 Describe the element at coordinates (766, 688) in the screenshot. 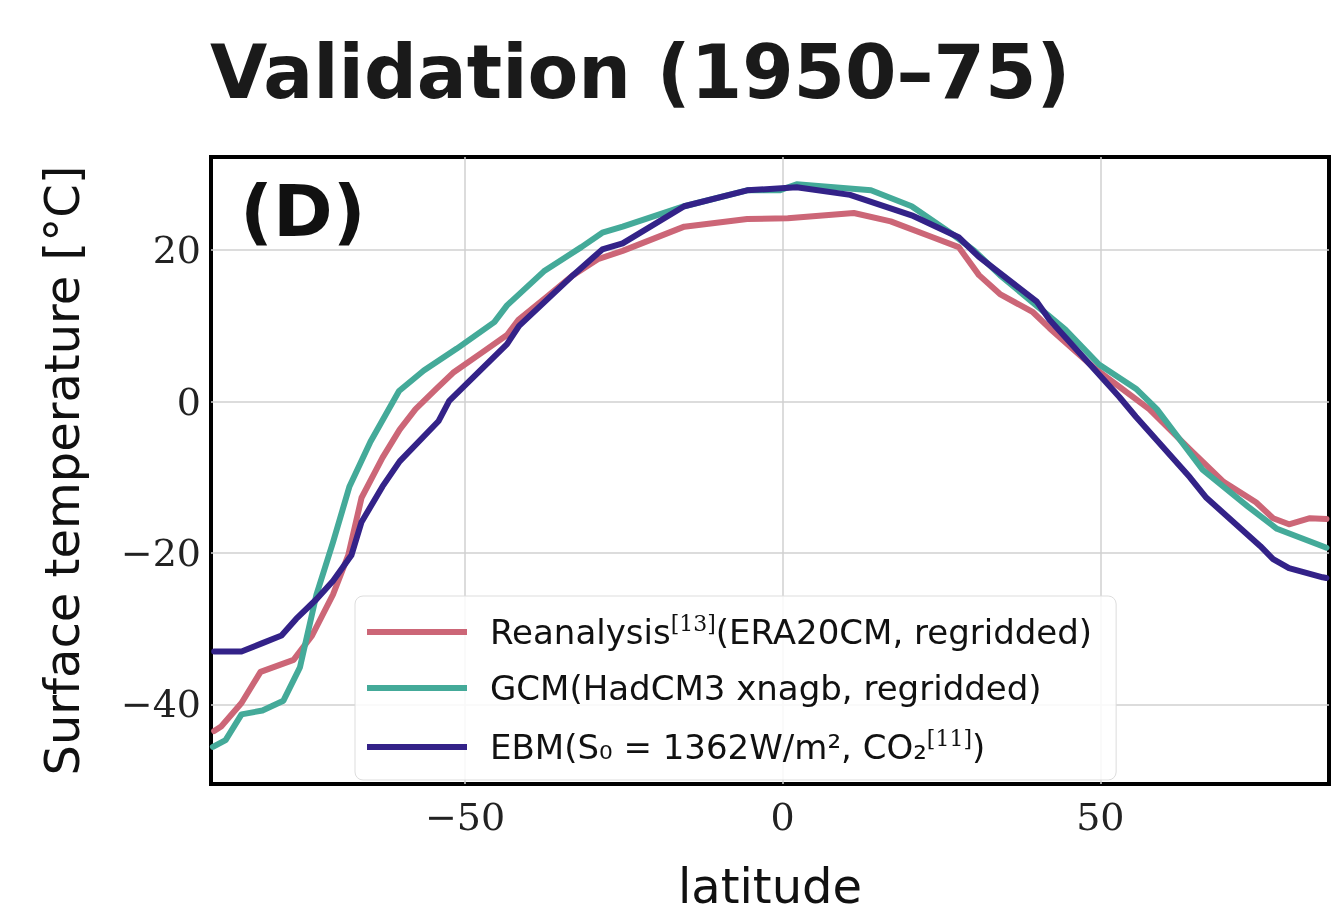

I see `legend-label: GCM(HadCM3 xnagb, regridded)` at that location.